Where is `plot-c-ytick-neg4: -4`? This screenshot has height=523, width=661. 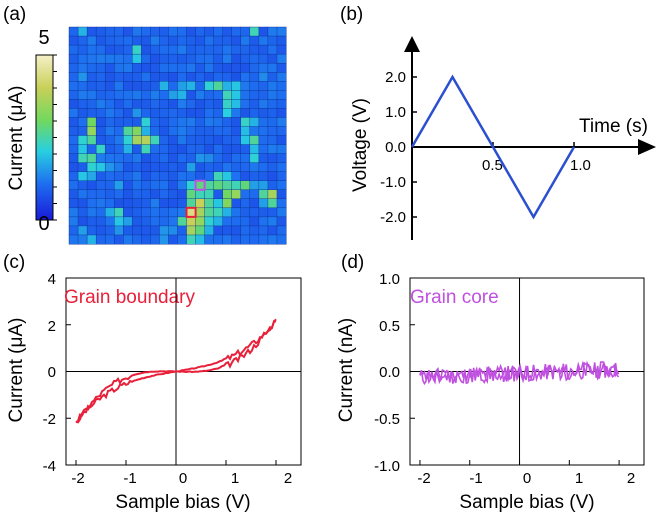
plot-c-ytick-neg4: -4 is located at coordinates (49, 466).